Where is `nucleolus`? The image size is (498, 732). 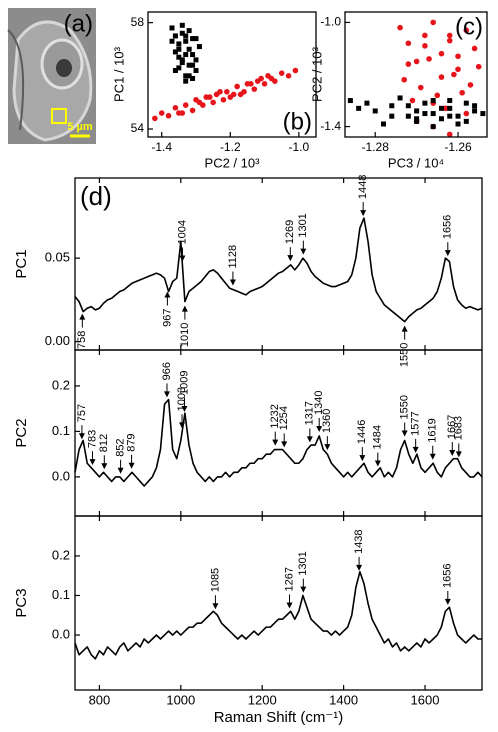 nucleolus is located at coordinates (64, 68).